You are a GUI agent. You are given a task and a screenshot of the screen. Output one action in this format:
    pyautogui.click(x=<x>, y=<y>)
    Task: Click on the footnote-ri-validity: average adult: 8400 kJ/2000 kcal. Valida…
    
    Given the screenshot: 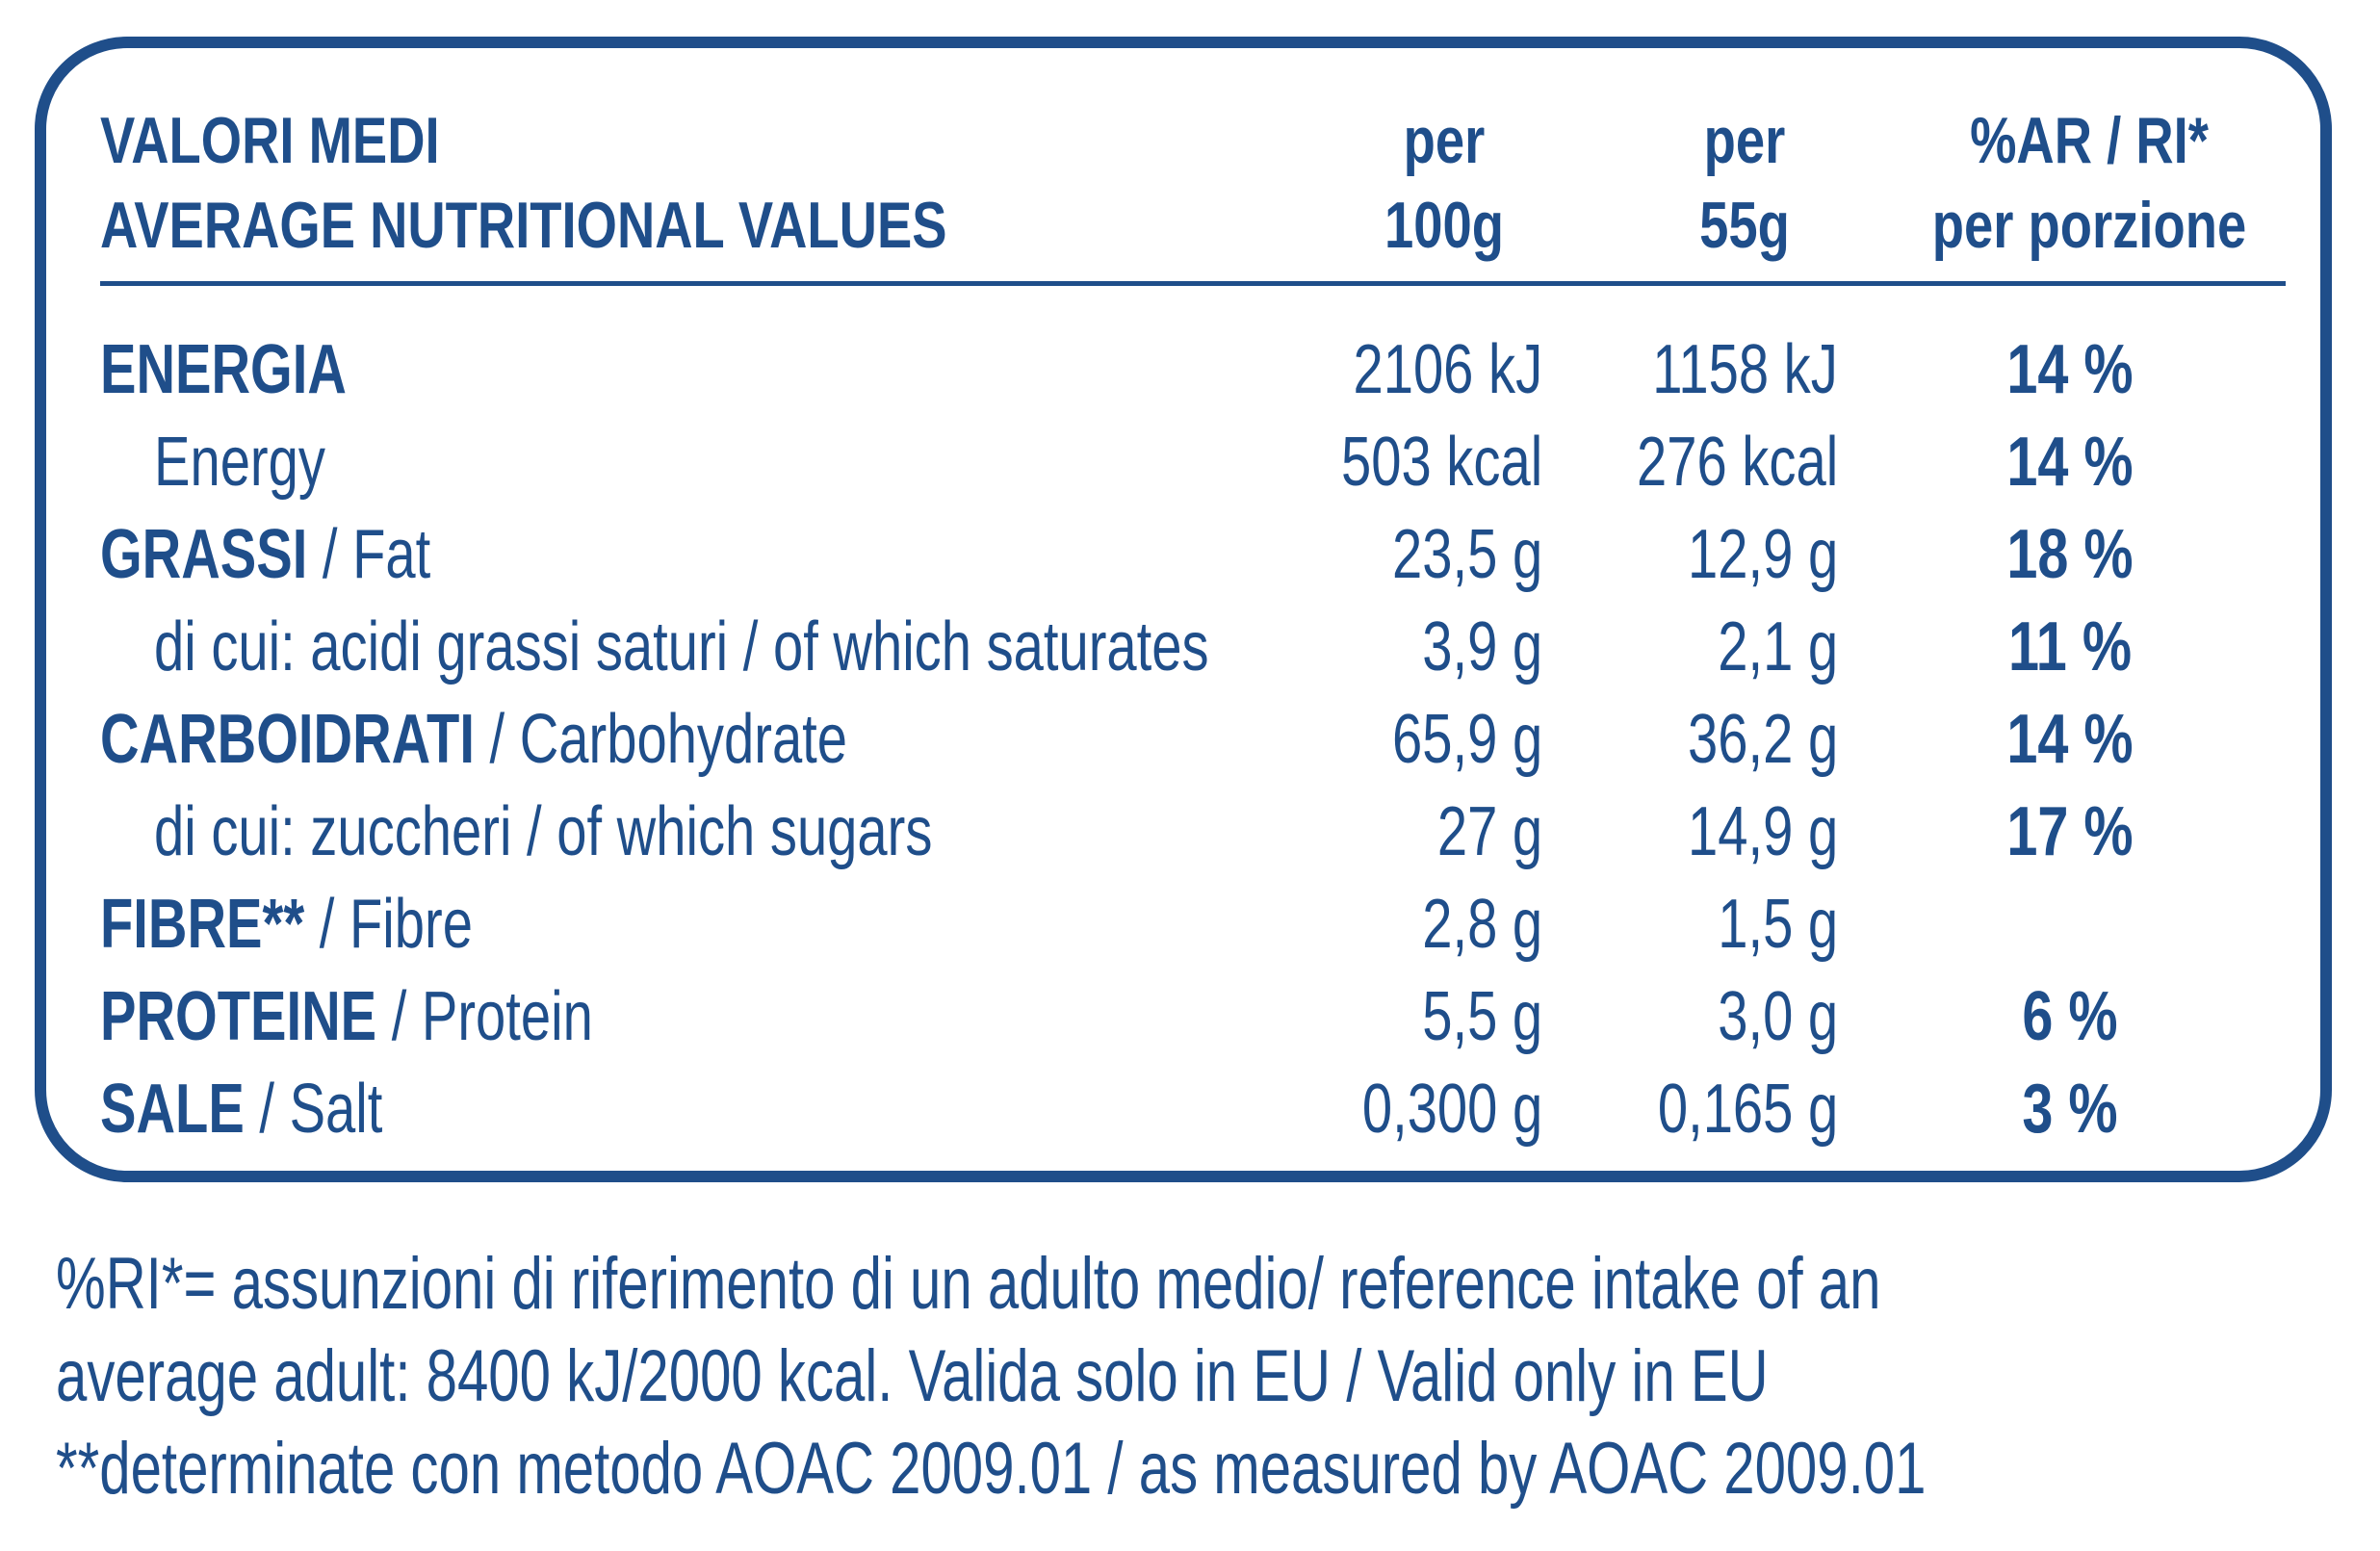 What is the action you would take?
    pyautogui.click(x=913, y=1376)
    